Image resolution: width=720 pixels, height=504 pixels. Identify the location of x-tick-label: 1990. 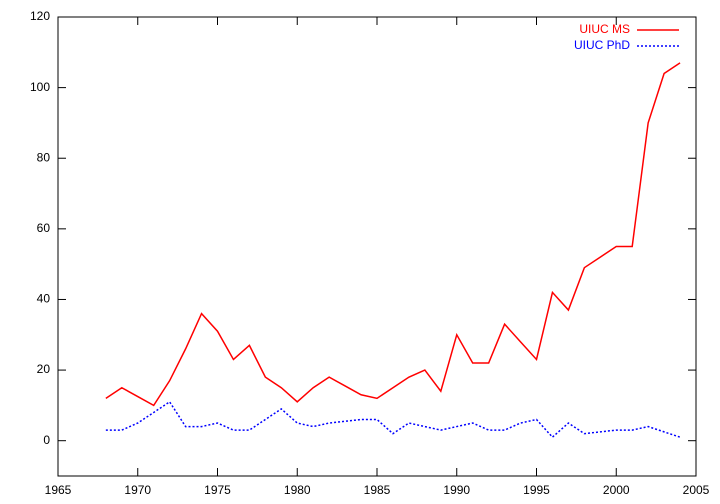
(456, 490).